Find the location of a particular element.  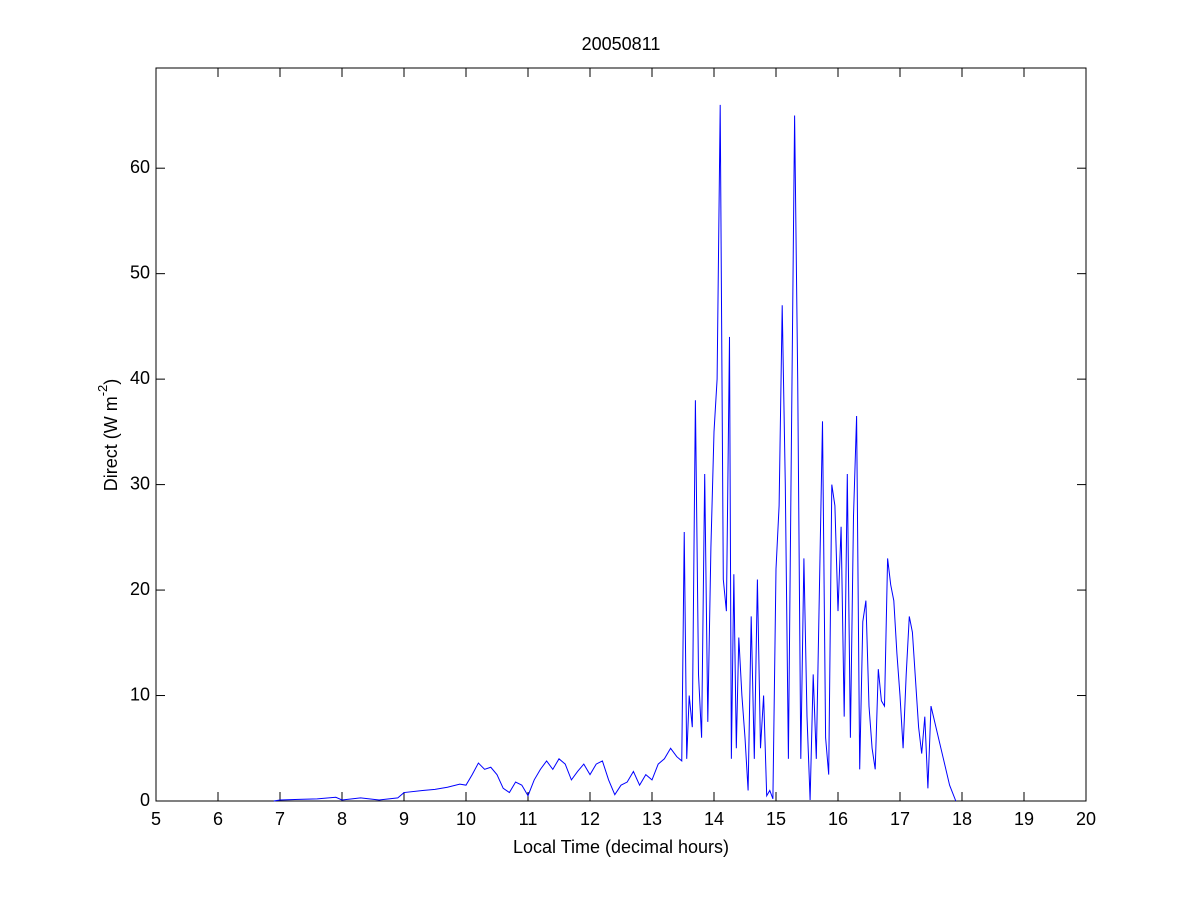

y-tick-label: 60 is located at coordinates (140, 167).